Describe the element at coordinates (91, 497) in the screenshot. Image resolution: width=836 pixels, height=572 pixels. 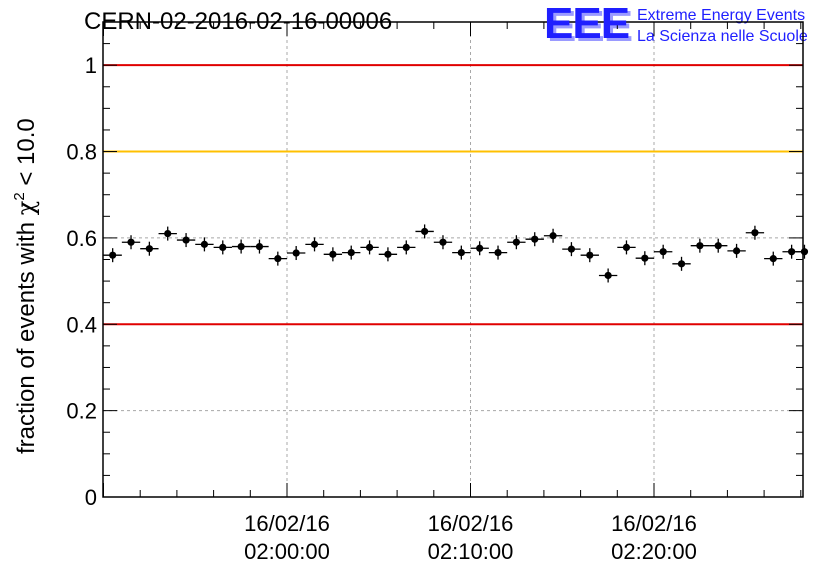
I see `y-tick-label: 0` at that location.